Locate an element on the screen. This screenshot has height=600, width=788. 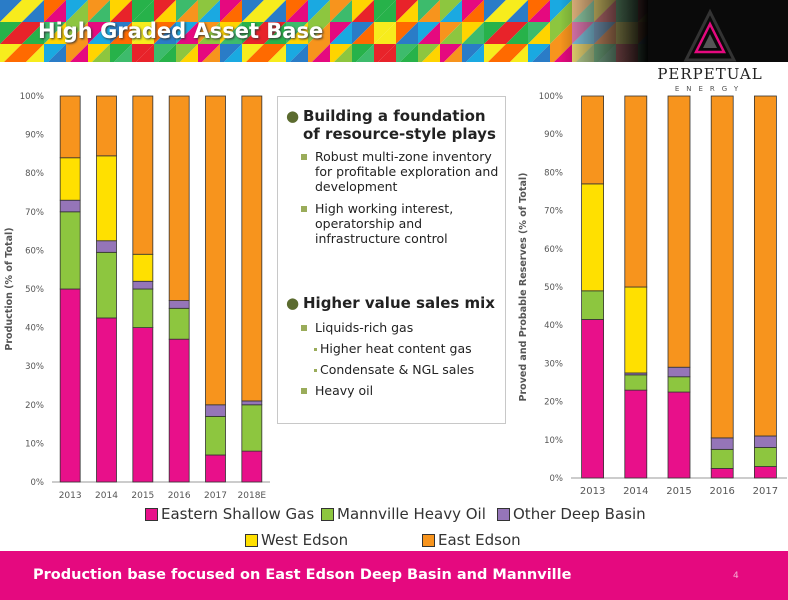
x-tick-label: 2013 is located at coordinates (592, 491).